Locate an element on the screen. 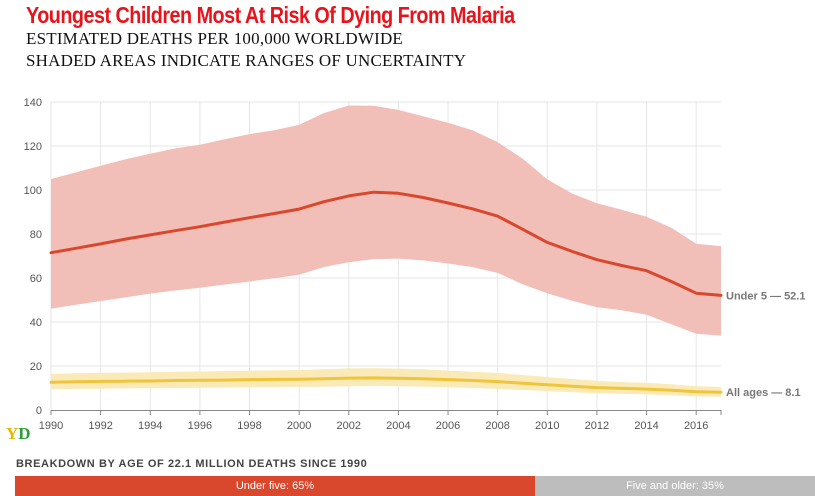 This screenshot has height=496, width=815. chart-subtitle-line-1: ESTIMATED DEATHS PER 100,000 WORLDWIDE is located at coordinates (215, 38).